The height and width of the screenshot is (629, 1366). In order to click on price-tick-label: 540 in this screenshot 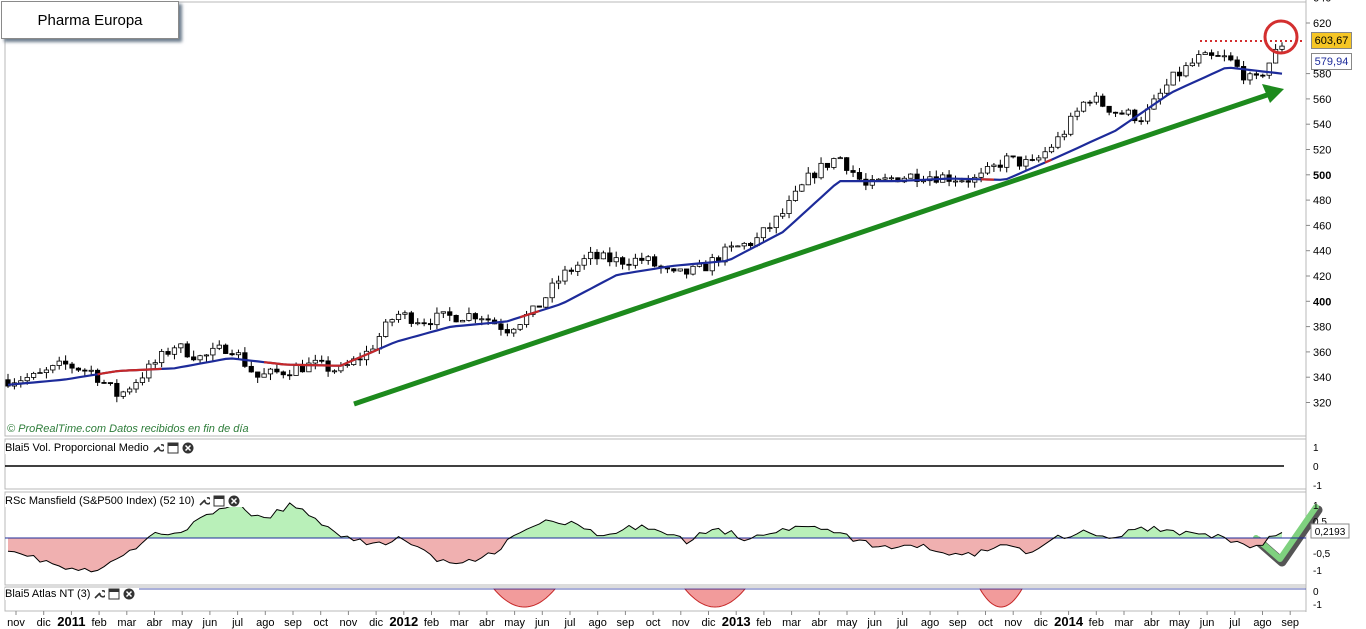, I will do `click(1322, 125)`.